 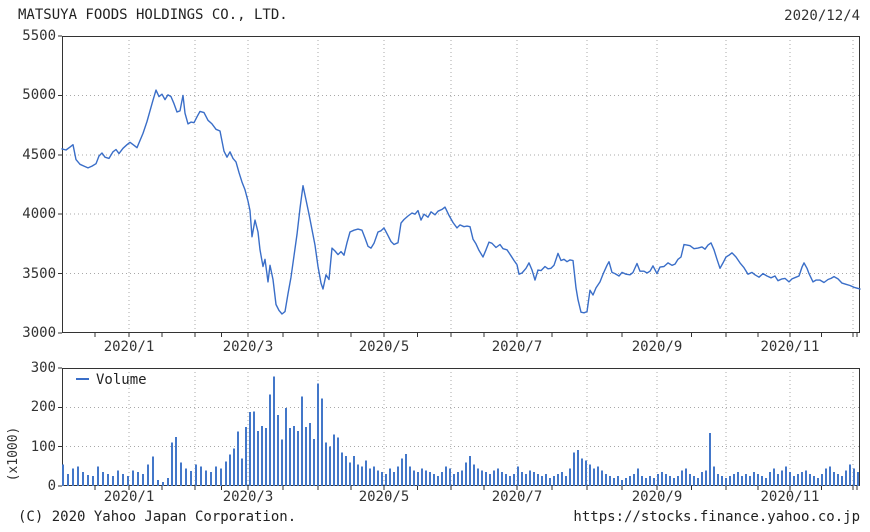 What do you see at coordinates (716, 517) in the screenshot?
I see `source-url-text: https://stocks.finance.yahoo.co.jp` at bounding box center [716, 517].